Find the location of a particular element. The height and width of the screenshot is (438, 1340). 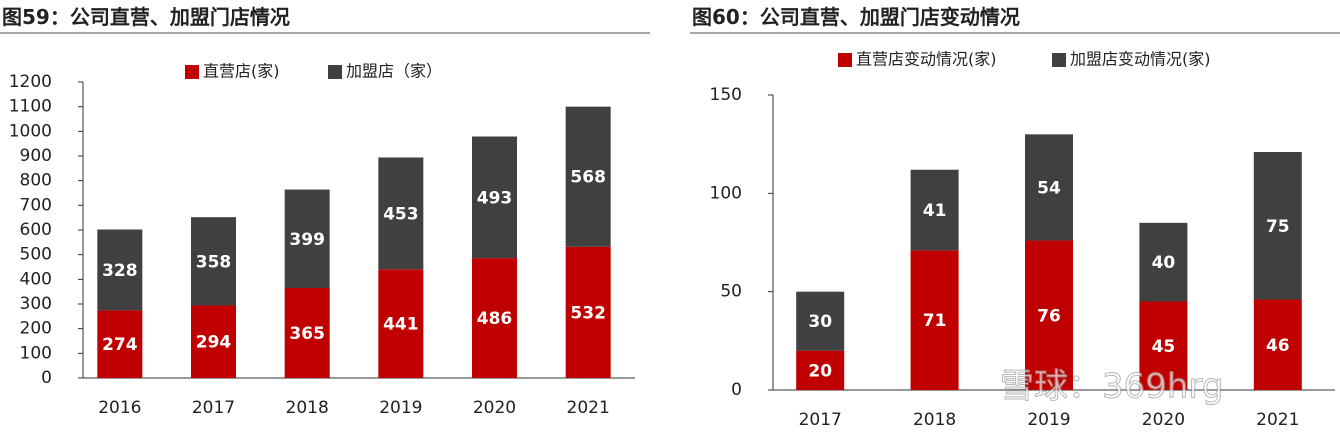

data-label: 399 is located at coordinates (307, 240).